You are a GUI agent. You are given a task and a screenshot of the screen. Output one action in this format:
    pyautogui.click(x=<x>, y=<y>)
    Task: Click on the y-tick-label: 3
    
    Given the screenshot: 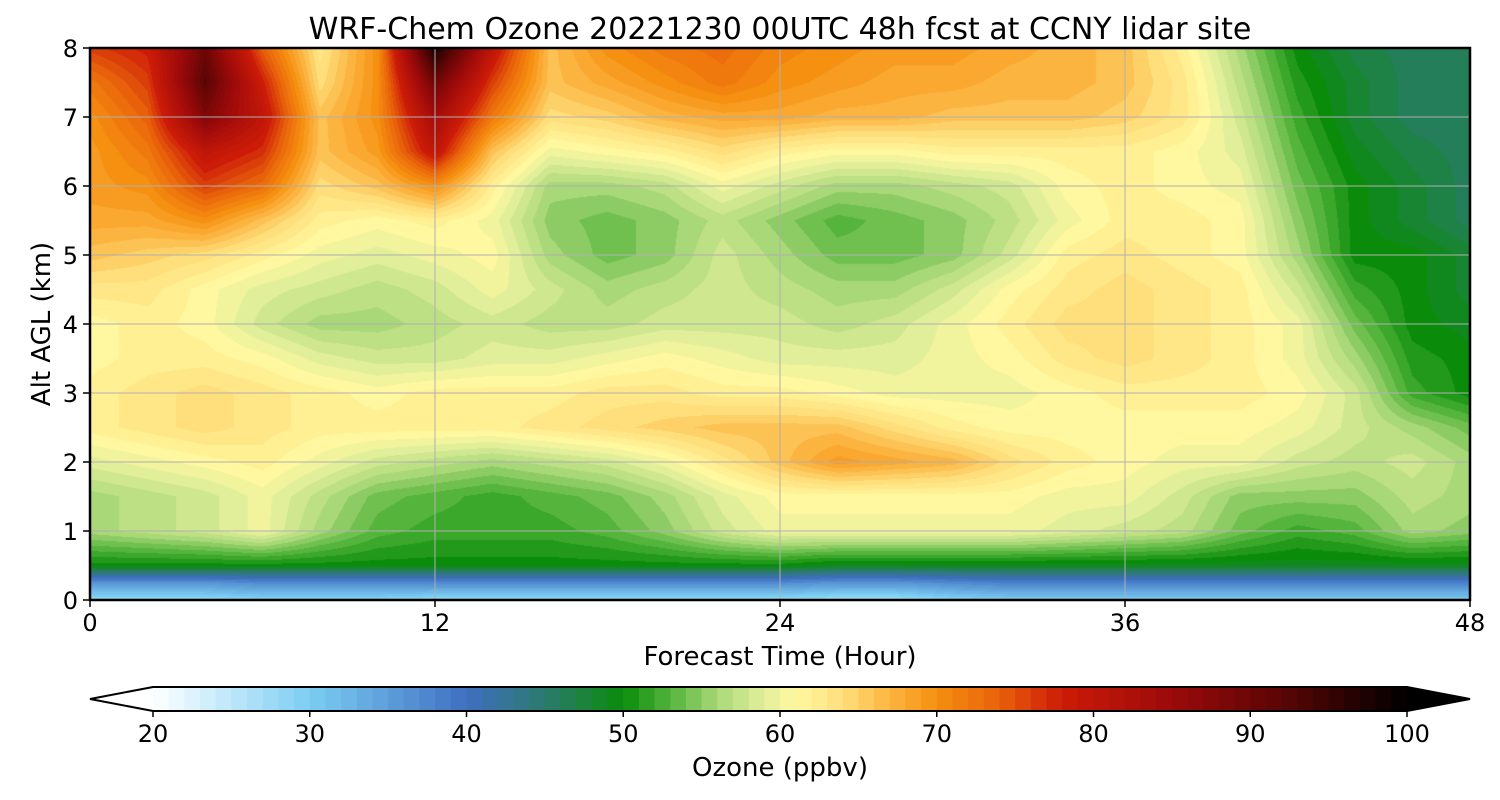 What is the action you would take?
    pyautogui.click(x=70, y=394)
    